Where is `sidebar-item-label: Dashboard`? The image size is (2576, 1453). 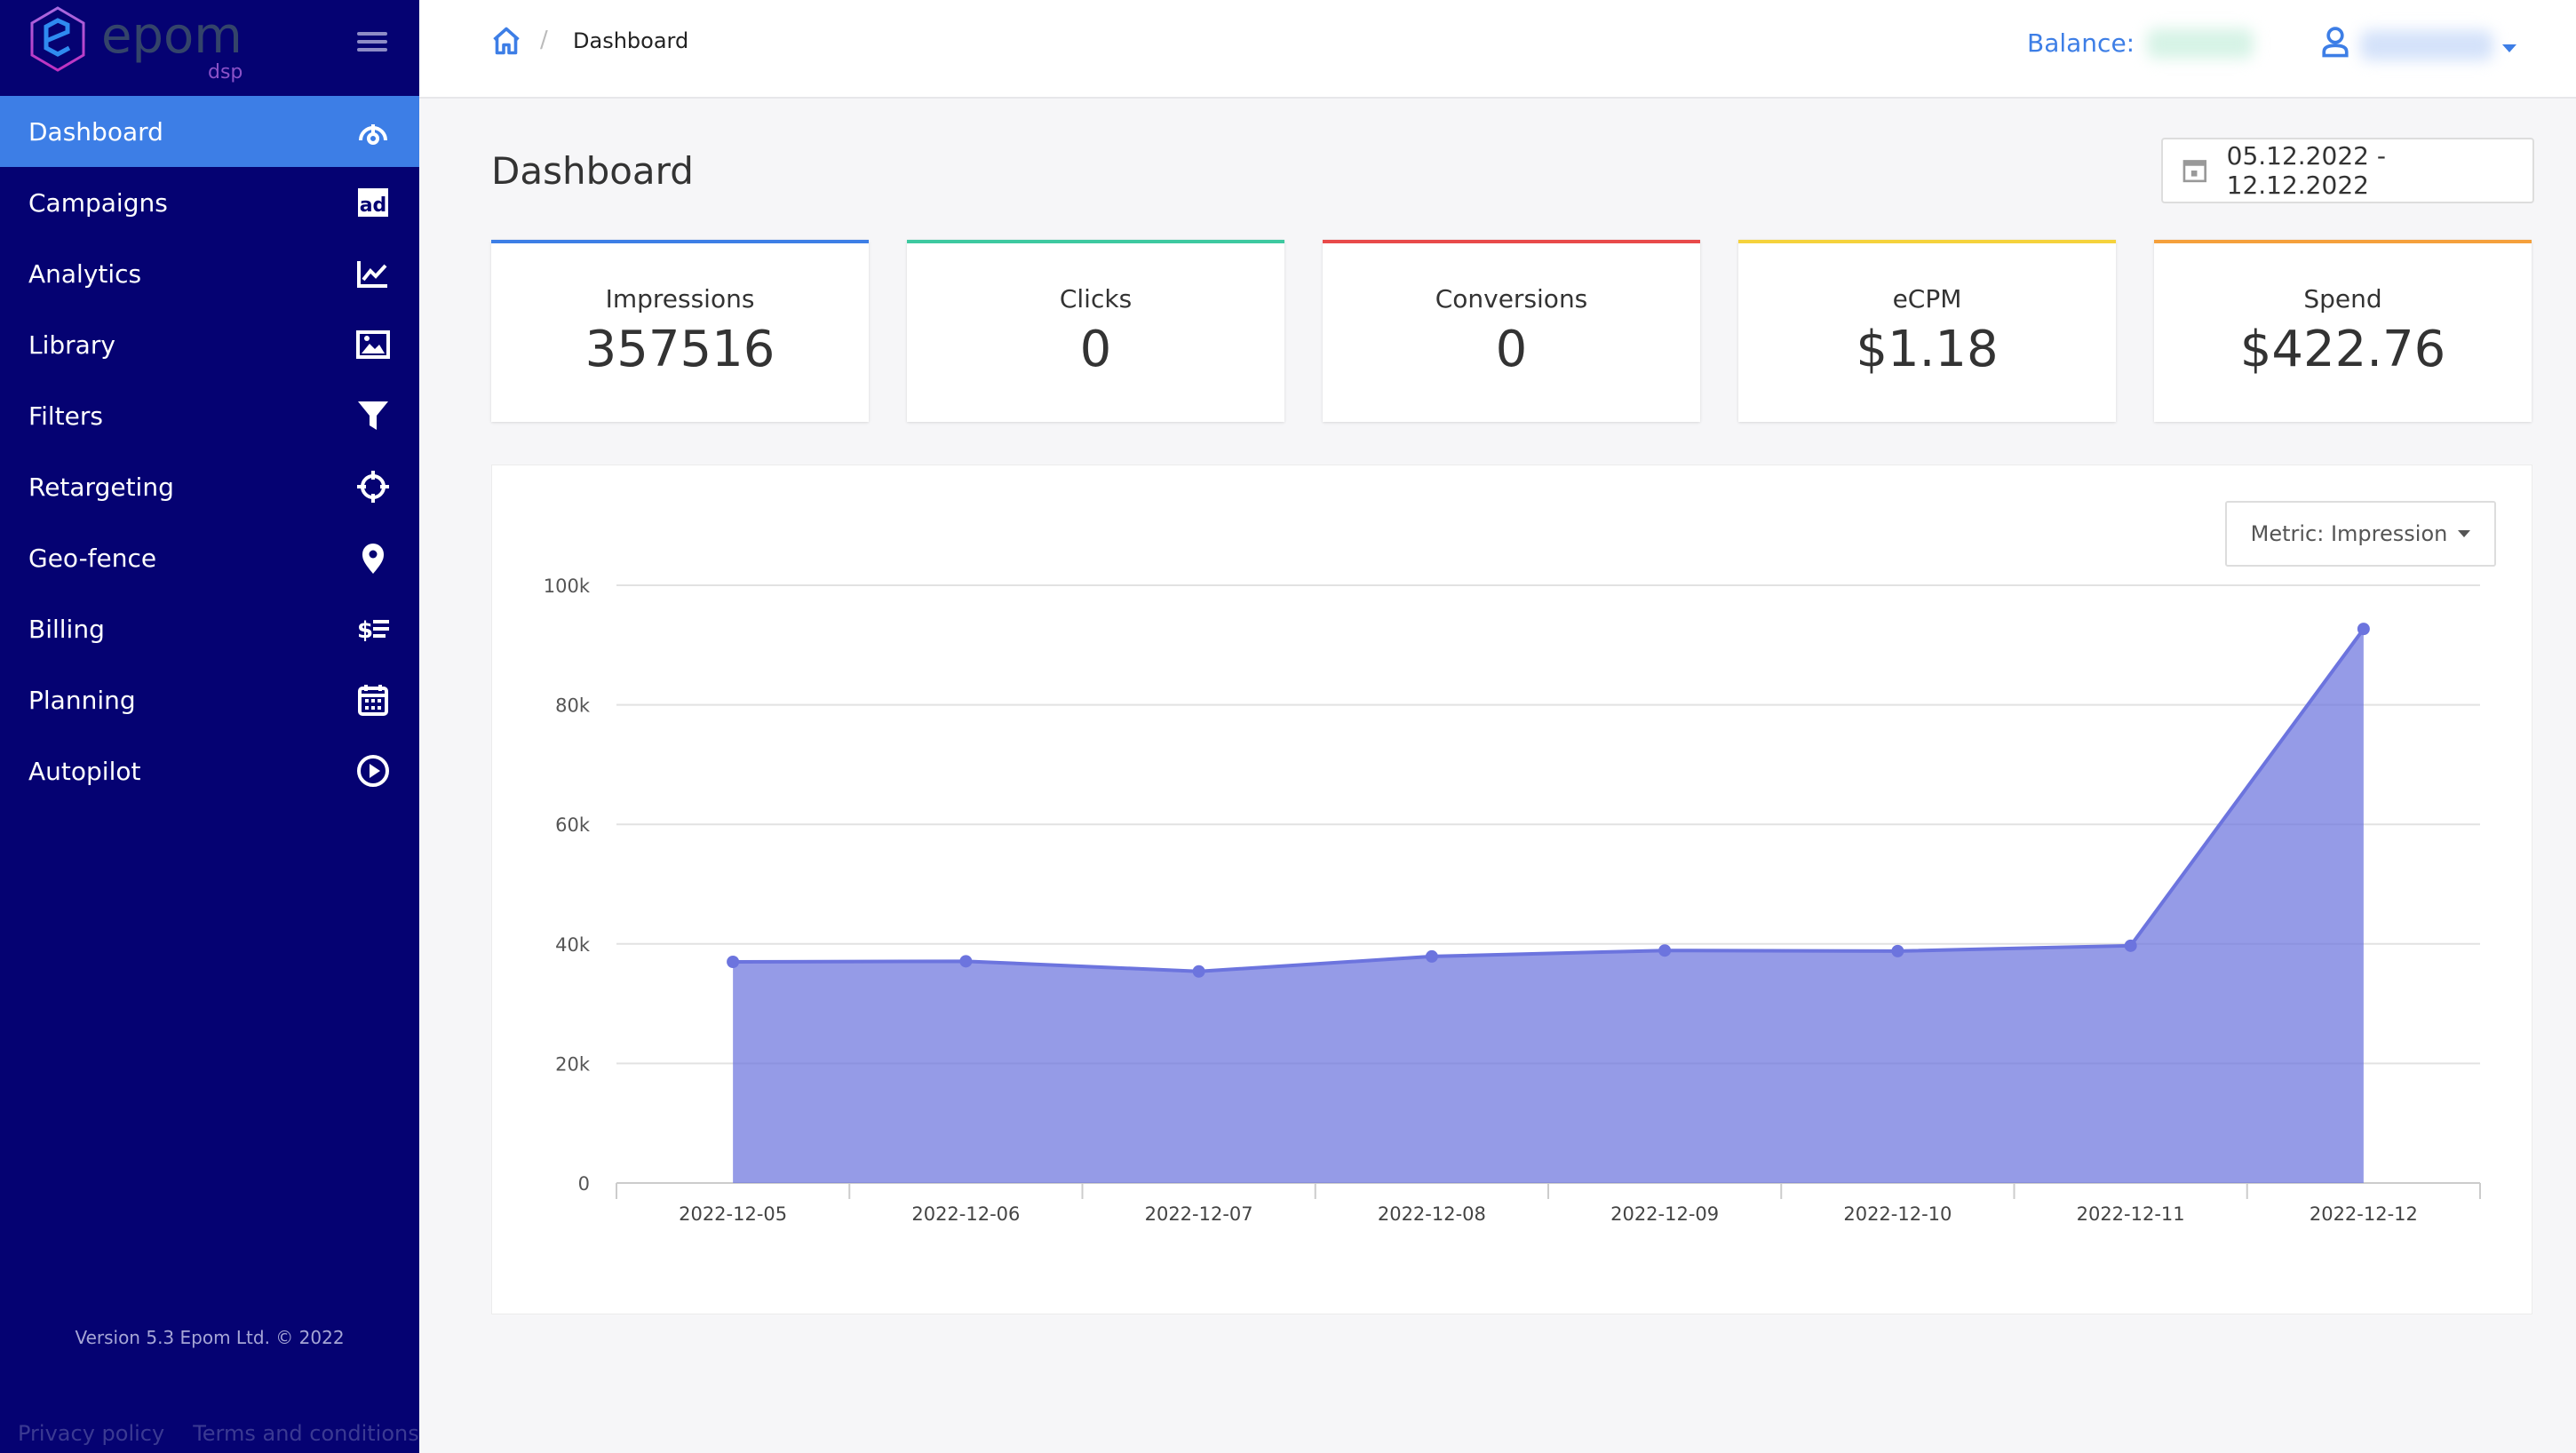
sidebar-item-label: Dashboard is located at coordinates (95, 131).